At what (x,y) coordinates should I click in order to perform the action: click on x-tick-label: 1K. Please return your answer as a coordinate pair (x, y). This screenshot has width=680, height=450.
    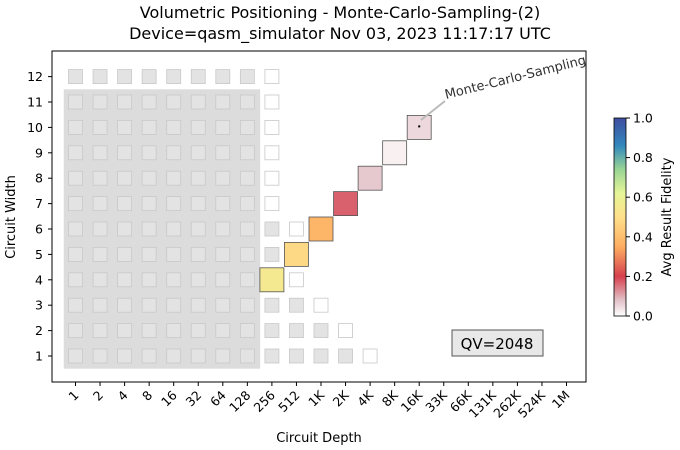
    Looking at the image, I should click on (316, 398).